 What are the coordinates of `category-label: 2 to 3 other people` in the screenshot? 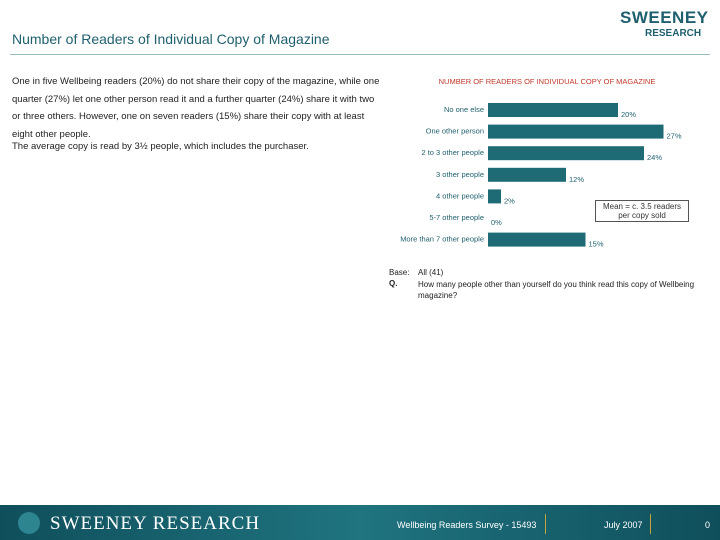 It's located at (452, 152).